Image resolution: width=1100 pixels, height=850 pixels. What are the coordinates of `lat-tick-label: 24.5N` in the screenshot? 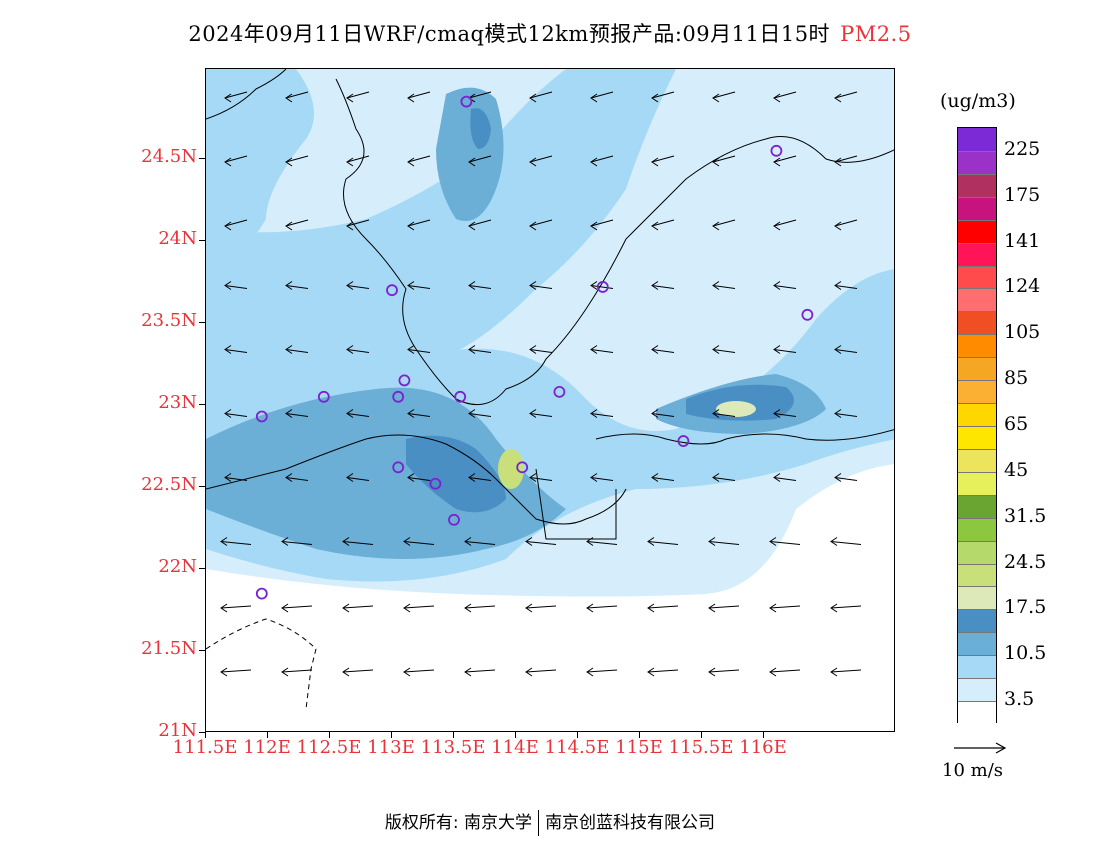 It's located at (169, 156).